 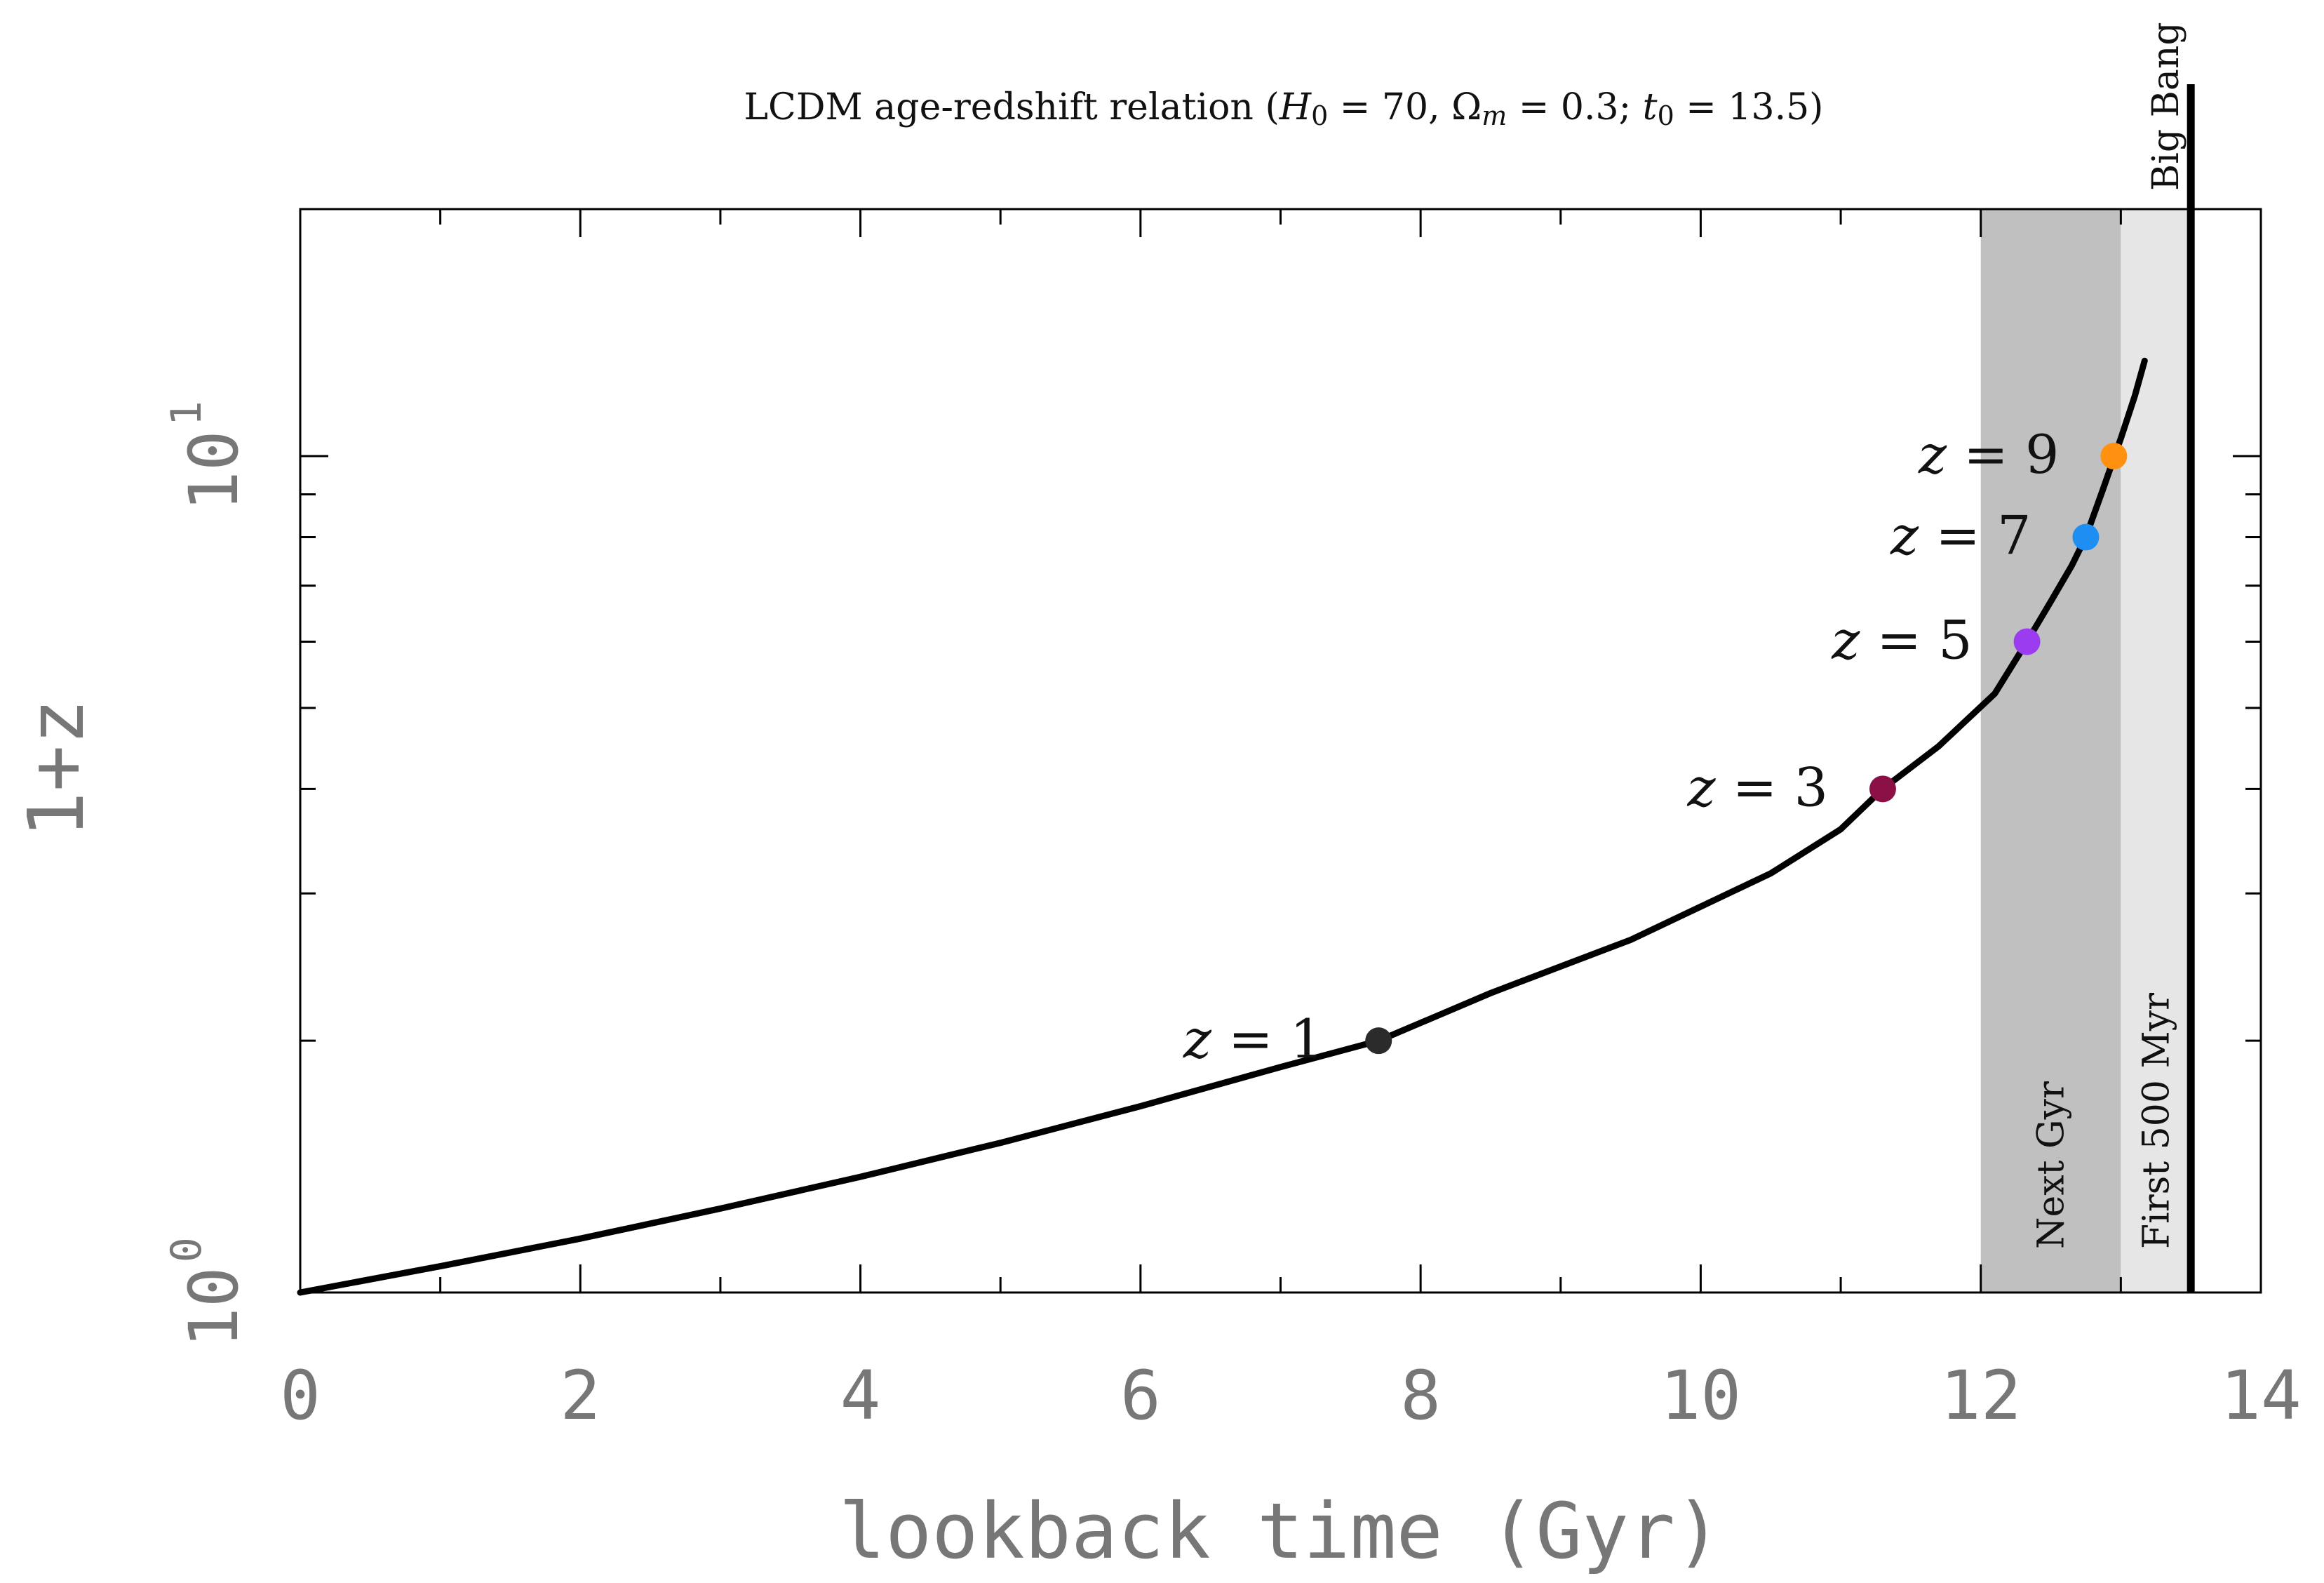 What do you see at coordinates (186, 414) in the screenshot?
I see `y-tick-exponent: 1` at bounding box center [186, 414].